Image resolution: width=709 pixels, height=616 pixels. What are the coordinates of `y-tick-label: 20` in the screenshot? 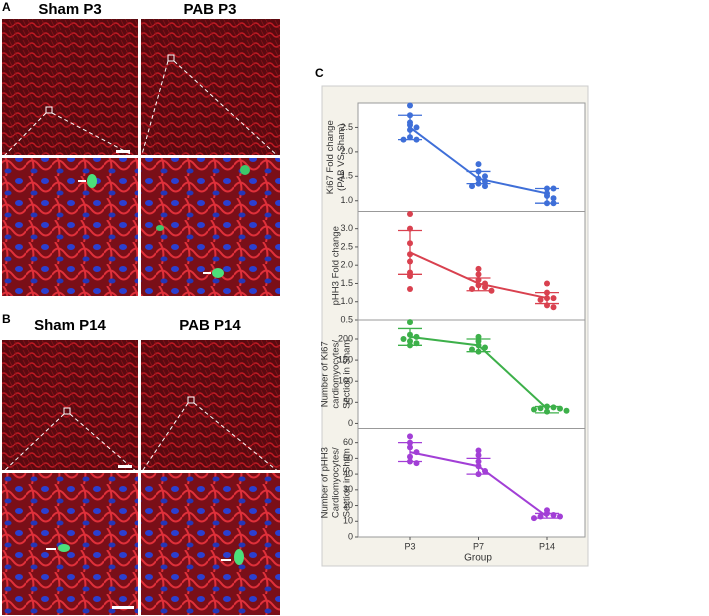 It's located at (348, 505).